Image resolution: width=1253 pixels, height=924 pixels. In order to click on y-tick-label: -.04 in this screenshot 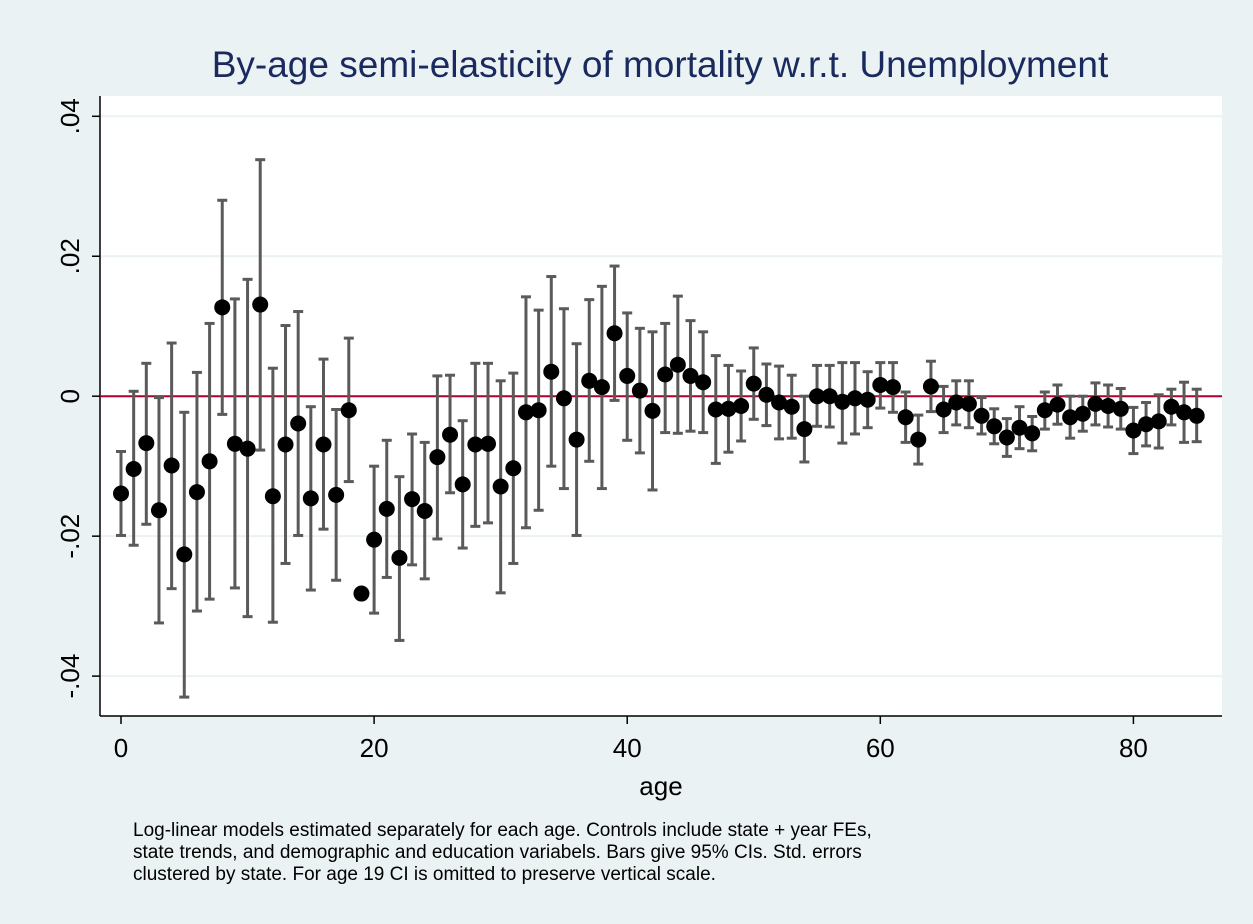, I will do `click(70, 676)`.